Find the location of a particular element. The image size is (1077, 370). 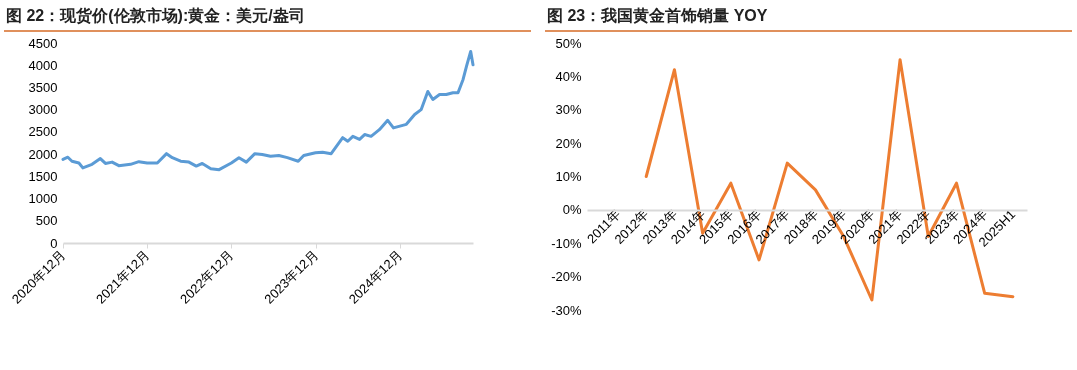

y-tick-label: -30% is located at coordinates (566, 310).